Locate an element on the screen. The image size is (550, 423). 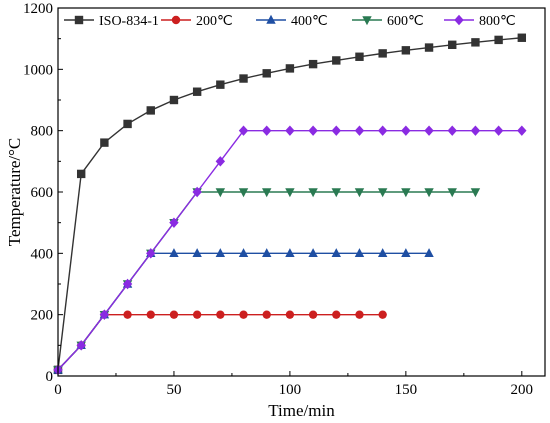
y-tick-label: 1000 is located at coordinates (38, 70).